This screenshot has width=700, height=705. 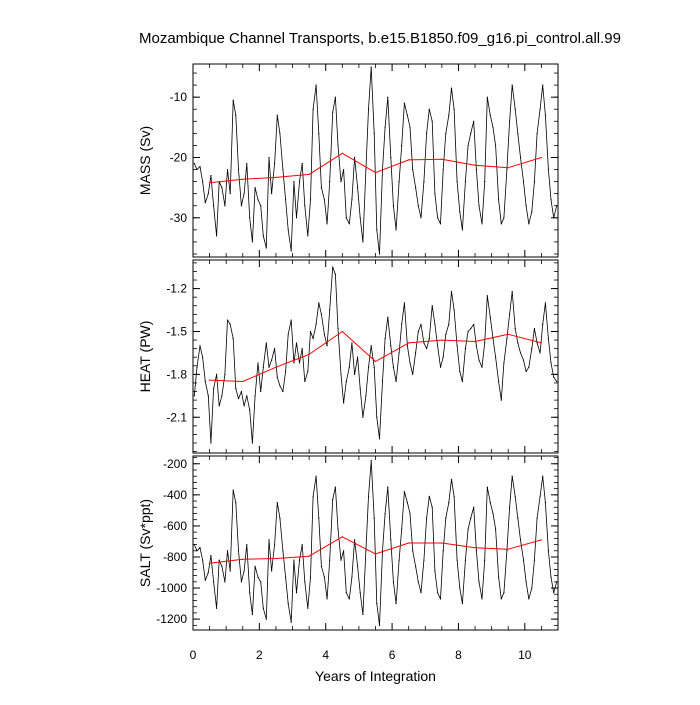 What do you see at coordinates (525, 655) in the screenshot?
I see `x-tick-label: 10` at bounding box center [525, 655].